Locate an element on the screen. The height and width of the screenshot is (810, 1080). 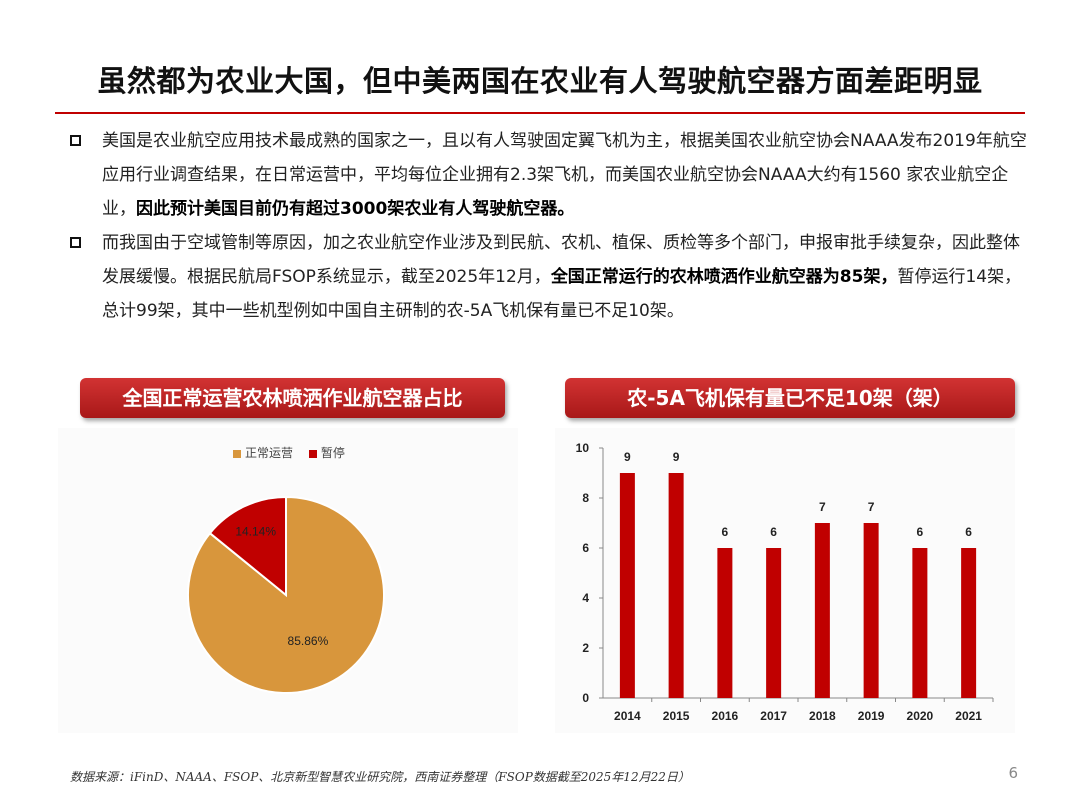
y-tick-label: 8 is located at coordinates (585, 498).